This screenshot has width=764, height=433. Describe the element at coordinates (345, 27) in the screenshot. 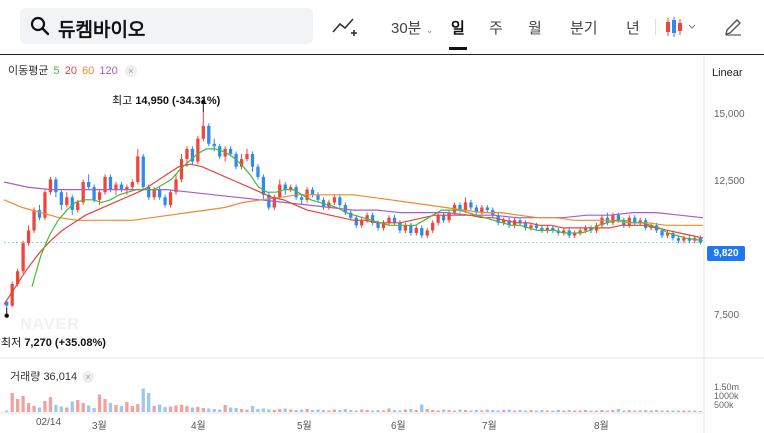

I see `compare-line-icon` at that location.